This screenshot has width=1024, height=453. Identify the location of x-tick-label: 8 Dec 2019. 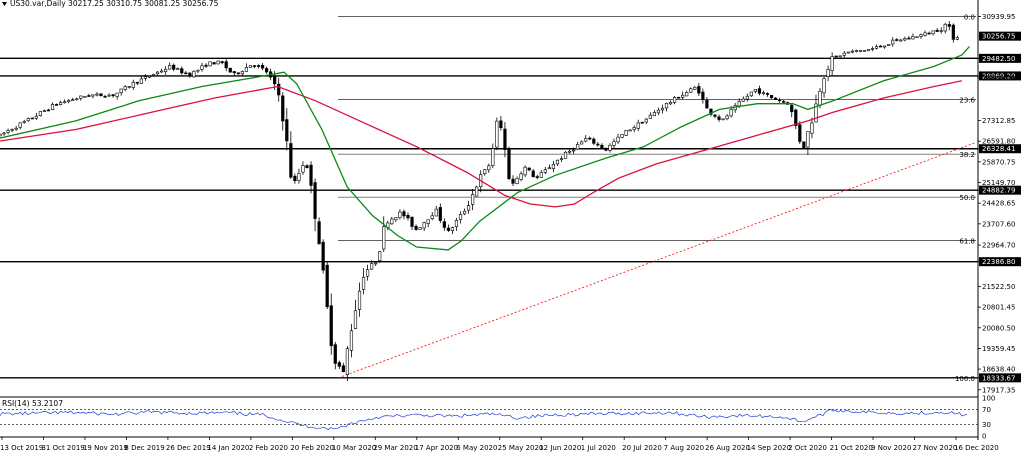
(144, 448).